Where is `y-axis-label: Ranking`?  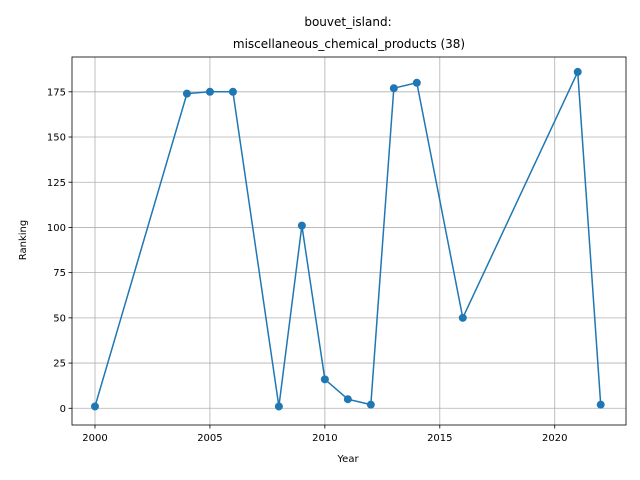
y-axis-label: Ranking is located at coordinates (23, 240).